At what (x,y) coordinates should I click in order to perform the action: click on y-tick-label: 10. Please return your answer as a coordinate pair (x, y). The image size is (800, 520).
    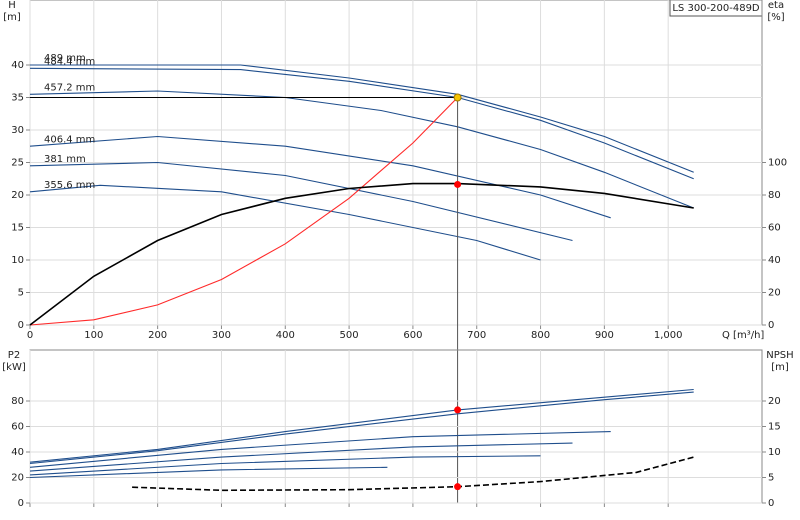
    Looking at the image, I should click on (17, 260).